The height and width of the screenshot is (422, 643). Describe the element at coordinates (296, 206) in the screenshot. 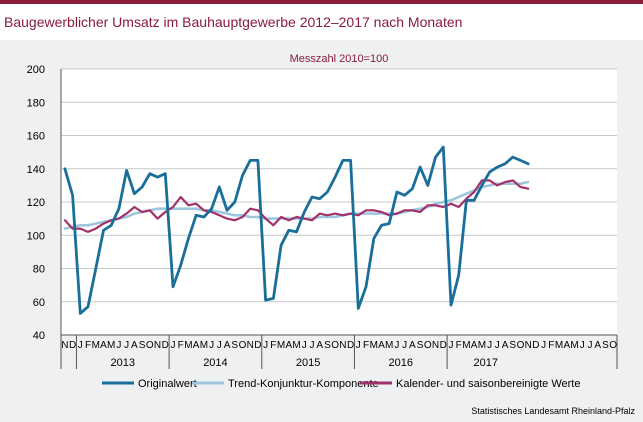

I see `series-line` at that location.